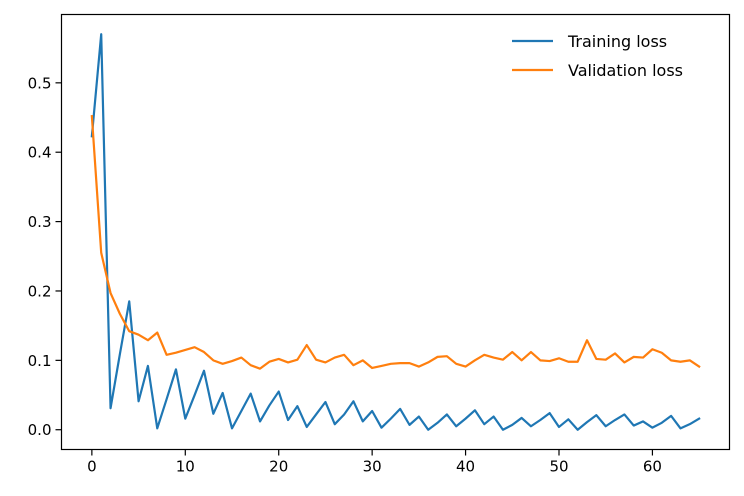 The image size is (744, 496). I want to click on x-axis: 0 10 20 30 40 50 60, so click(374, 462).